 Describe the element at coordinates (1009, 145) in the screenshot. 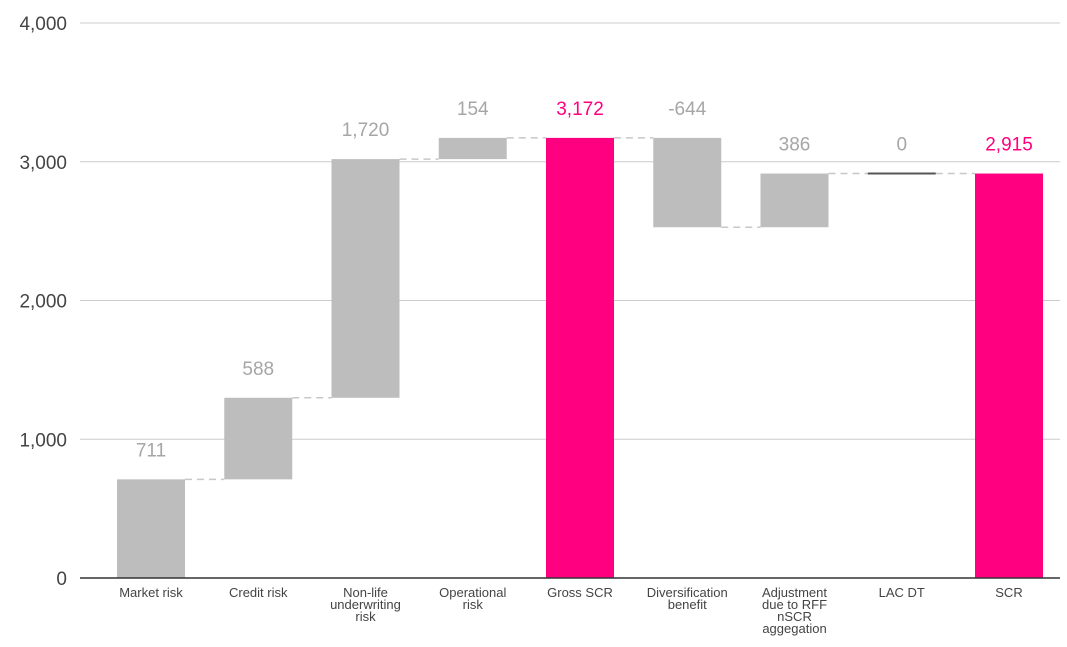

I see `data-label: 2,915` at that location.